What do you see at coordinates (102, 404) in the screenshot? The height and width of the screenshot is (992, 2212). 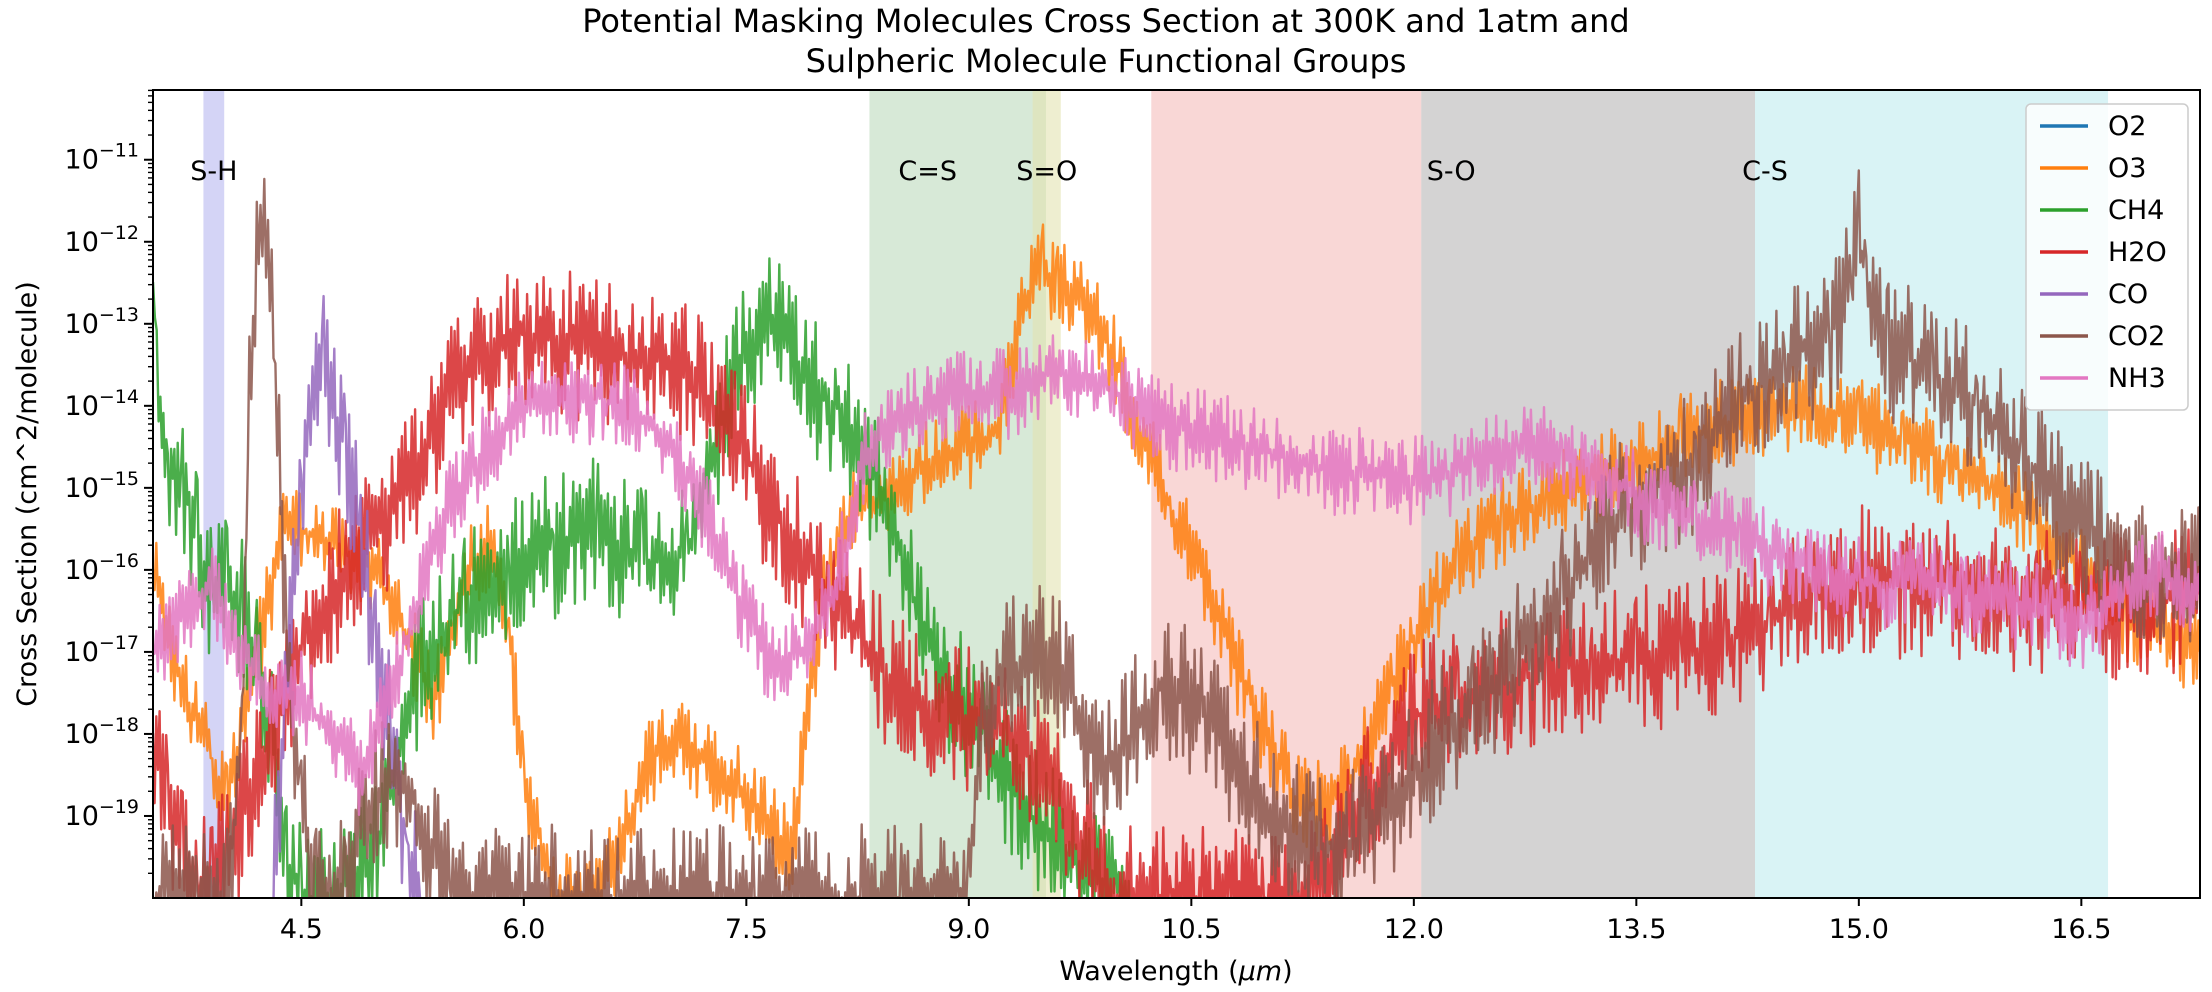 I see `y-tick-label: 10−14` at bounding box center [102, 404].